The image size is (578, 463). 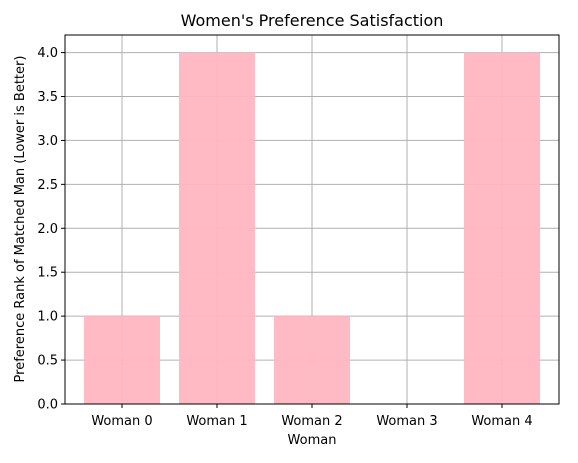 What do you see at coordinates (216, 421) in the screenshot?
I see `x-tick-label: Woman 1` at bounding box center [216, 421].